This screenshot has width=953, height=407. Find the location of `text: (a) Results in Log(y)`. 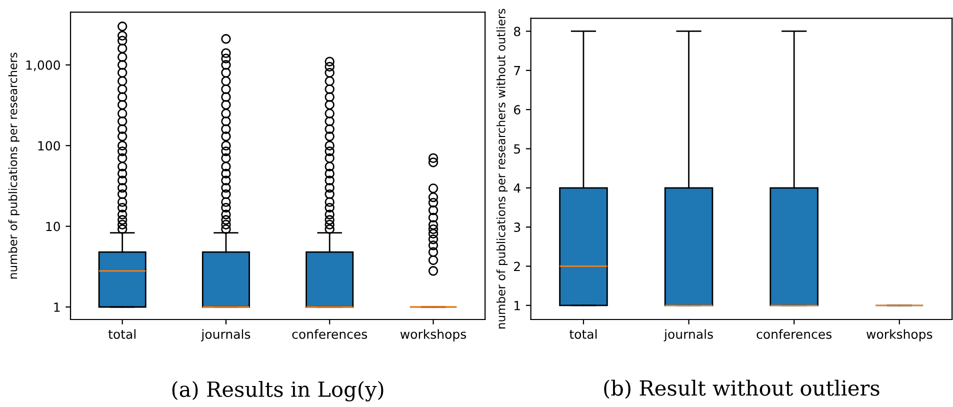

text: (a) Results in Log(y) is located at coordinates (278, 391).